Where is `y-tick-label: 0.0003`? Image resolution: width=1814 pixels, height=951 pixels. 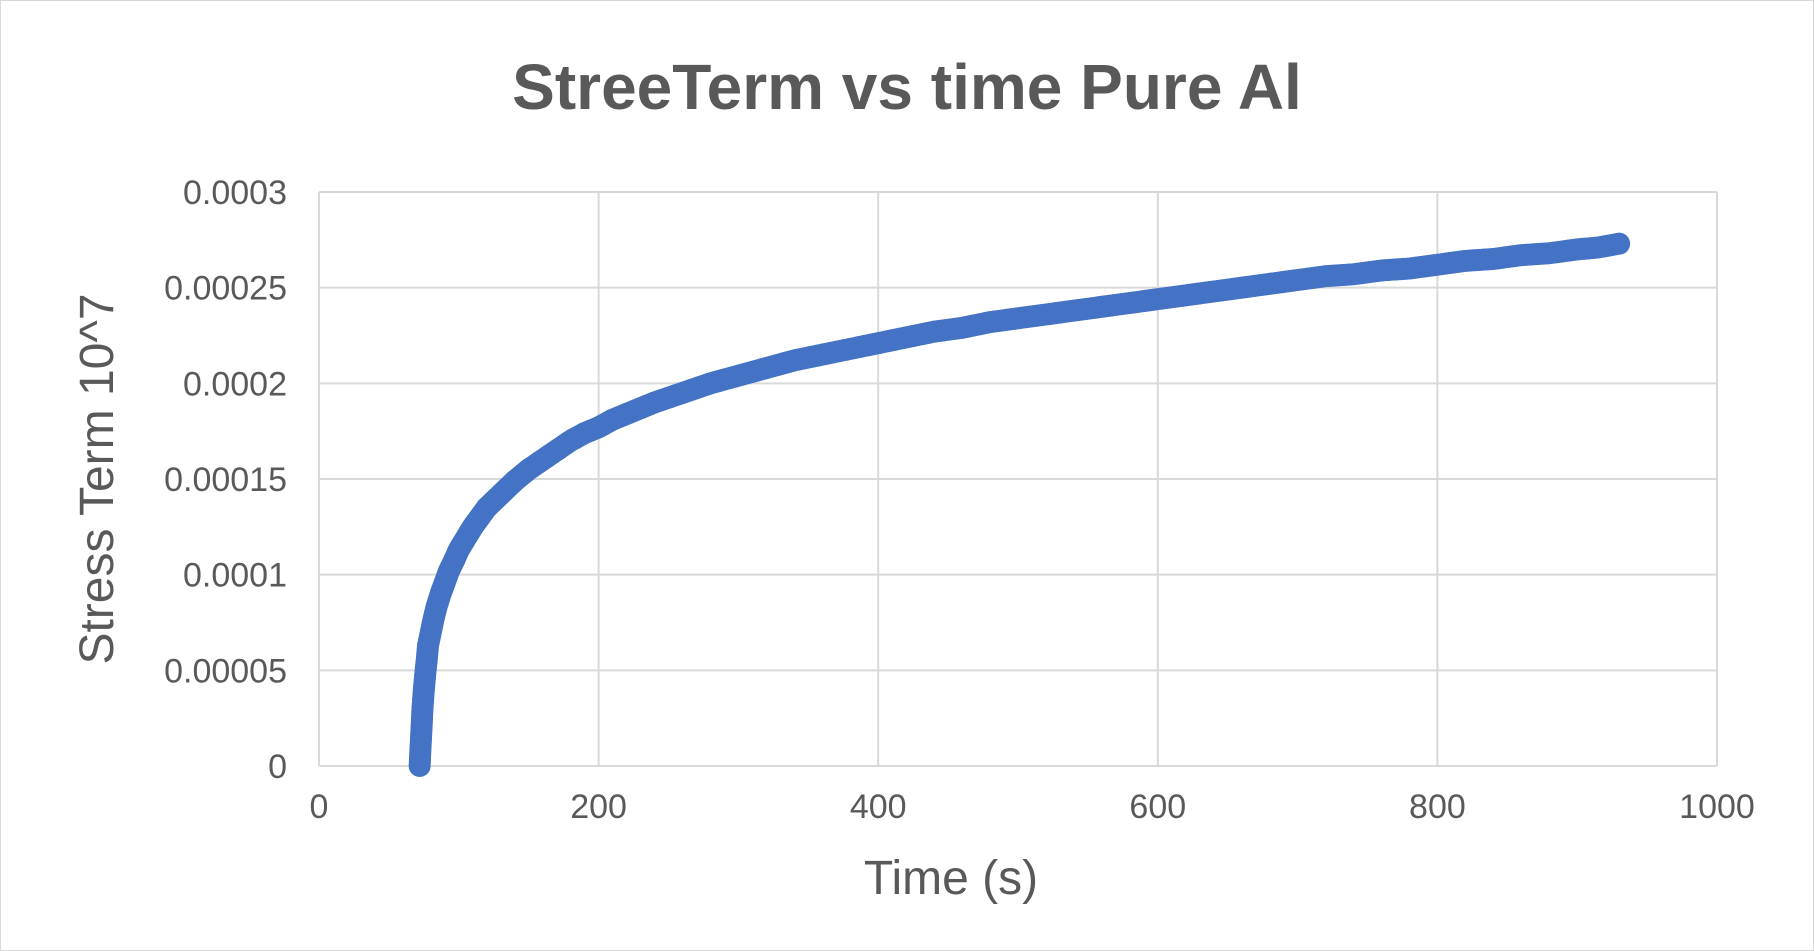 y-tick-label: 0.0003 is located at coordinates (235, 193).